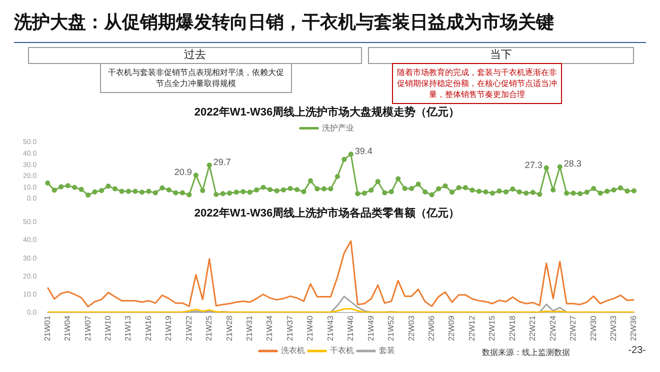 The image size is (660, 372). What do you see at coordinates (284, 22) in the screenshot?
I see `text: 洗护大盘：从促销期爆发转向日销，干衣机与套装日益成为市场关键` at bounding box center [284, 22].